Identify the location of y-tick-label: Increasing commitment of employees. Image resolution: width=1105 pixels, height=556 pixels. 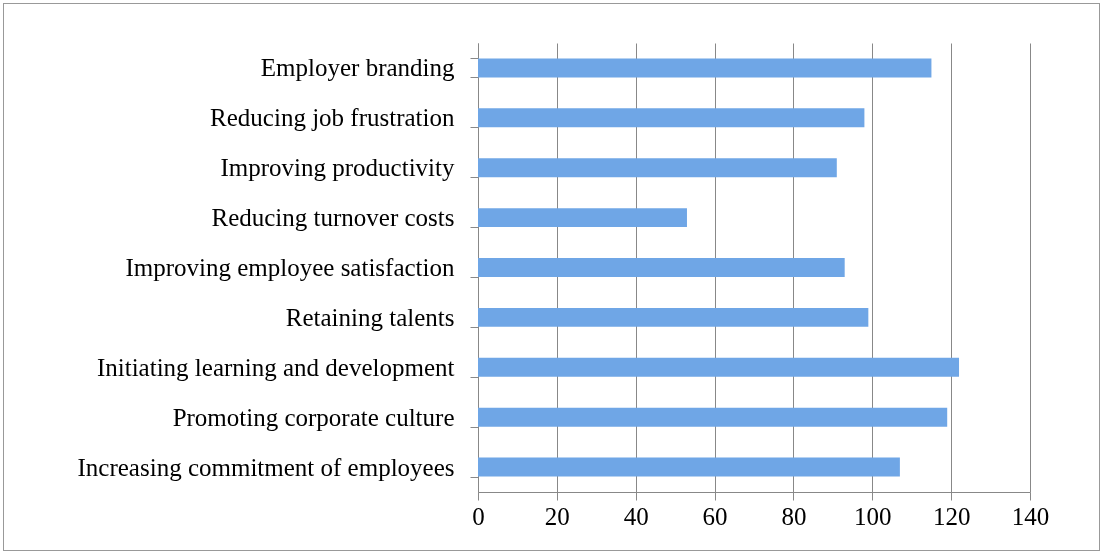
(266, 467).